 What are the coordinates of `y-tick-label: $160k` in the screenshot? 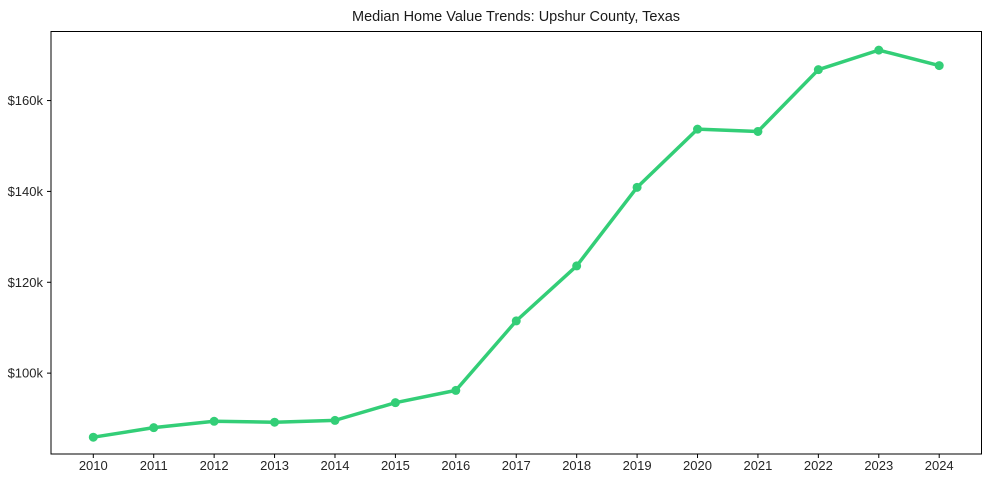 It's located at (26, 100).